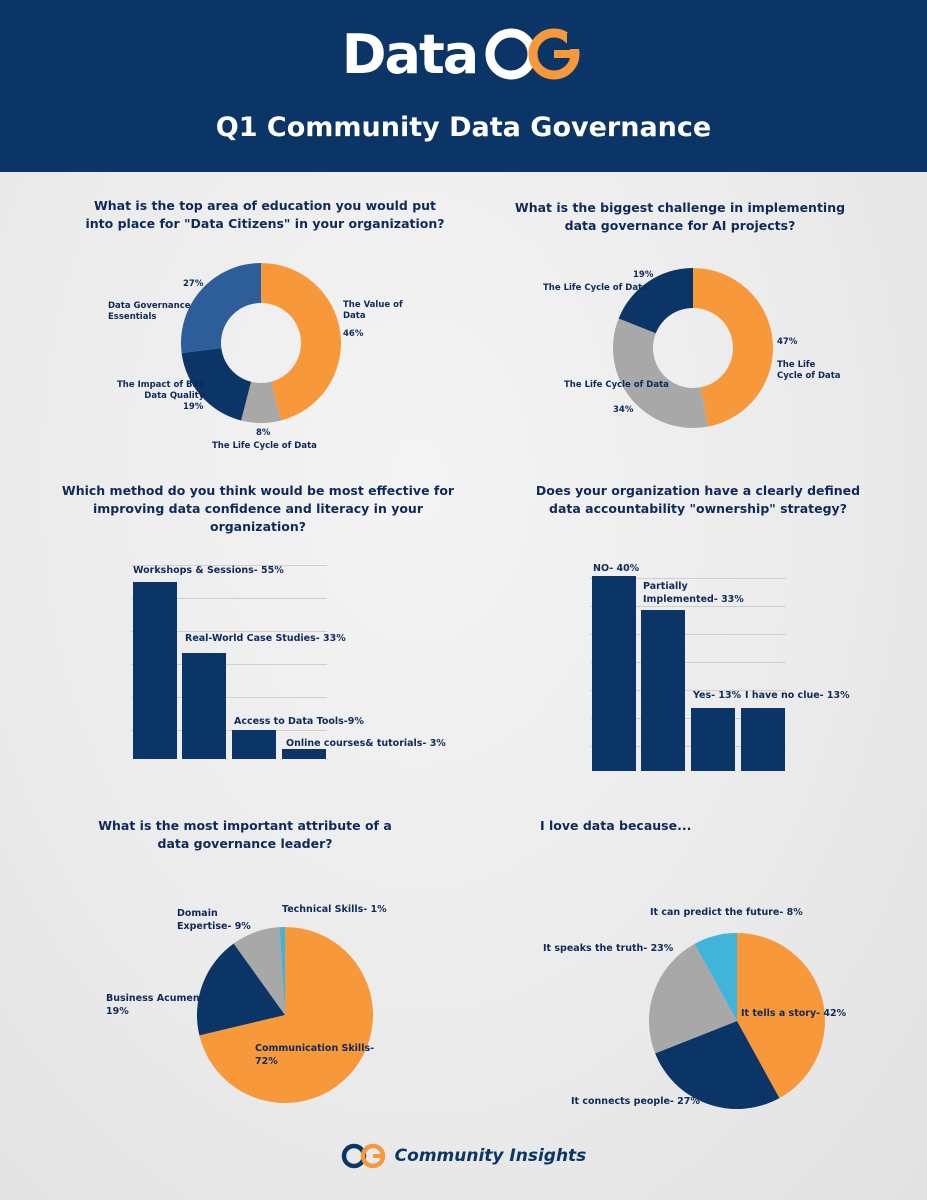 The image size is (927, 1200). What do you see at coordinates (161, 390) in the screenshot?
I see `chart1-label-bad-data-quality: The Impact of Bad Data Quality` at bounding box center [161, 390].